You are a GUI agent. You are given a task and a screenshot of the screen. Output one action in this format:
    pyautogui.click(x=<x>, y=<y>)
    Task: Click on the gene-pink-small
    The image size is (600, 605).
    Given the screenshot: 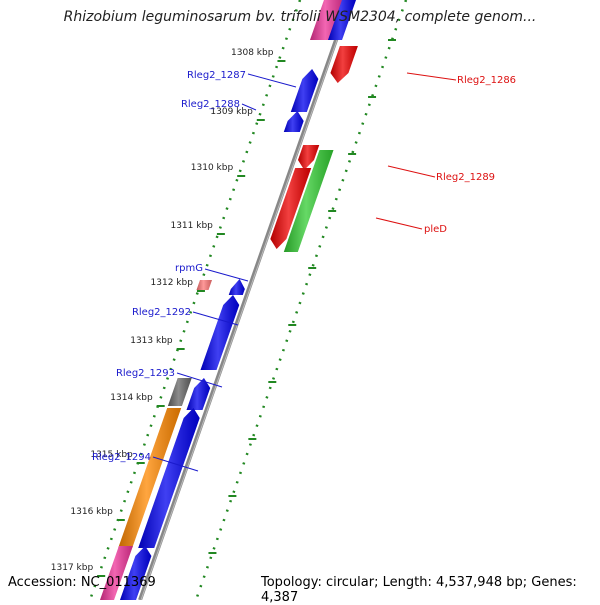 What is the action you would take?
    pyautogui.click(x=204, y=285)
    